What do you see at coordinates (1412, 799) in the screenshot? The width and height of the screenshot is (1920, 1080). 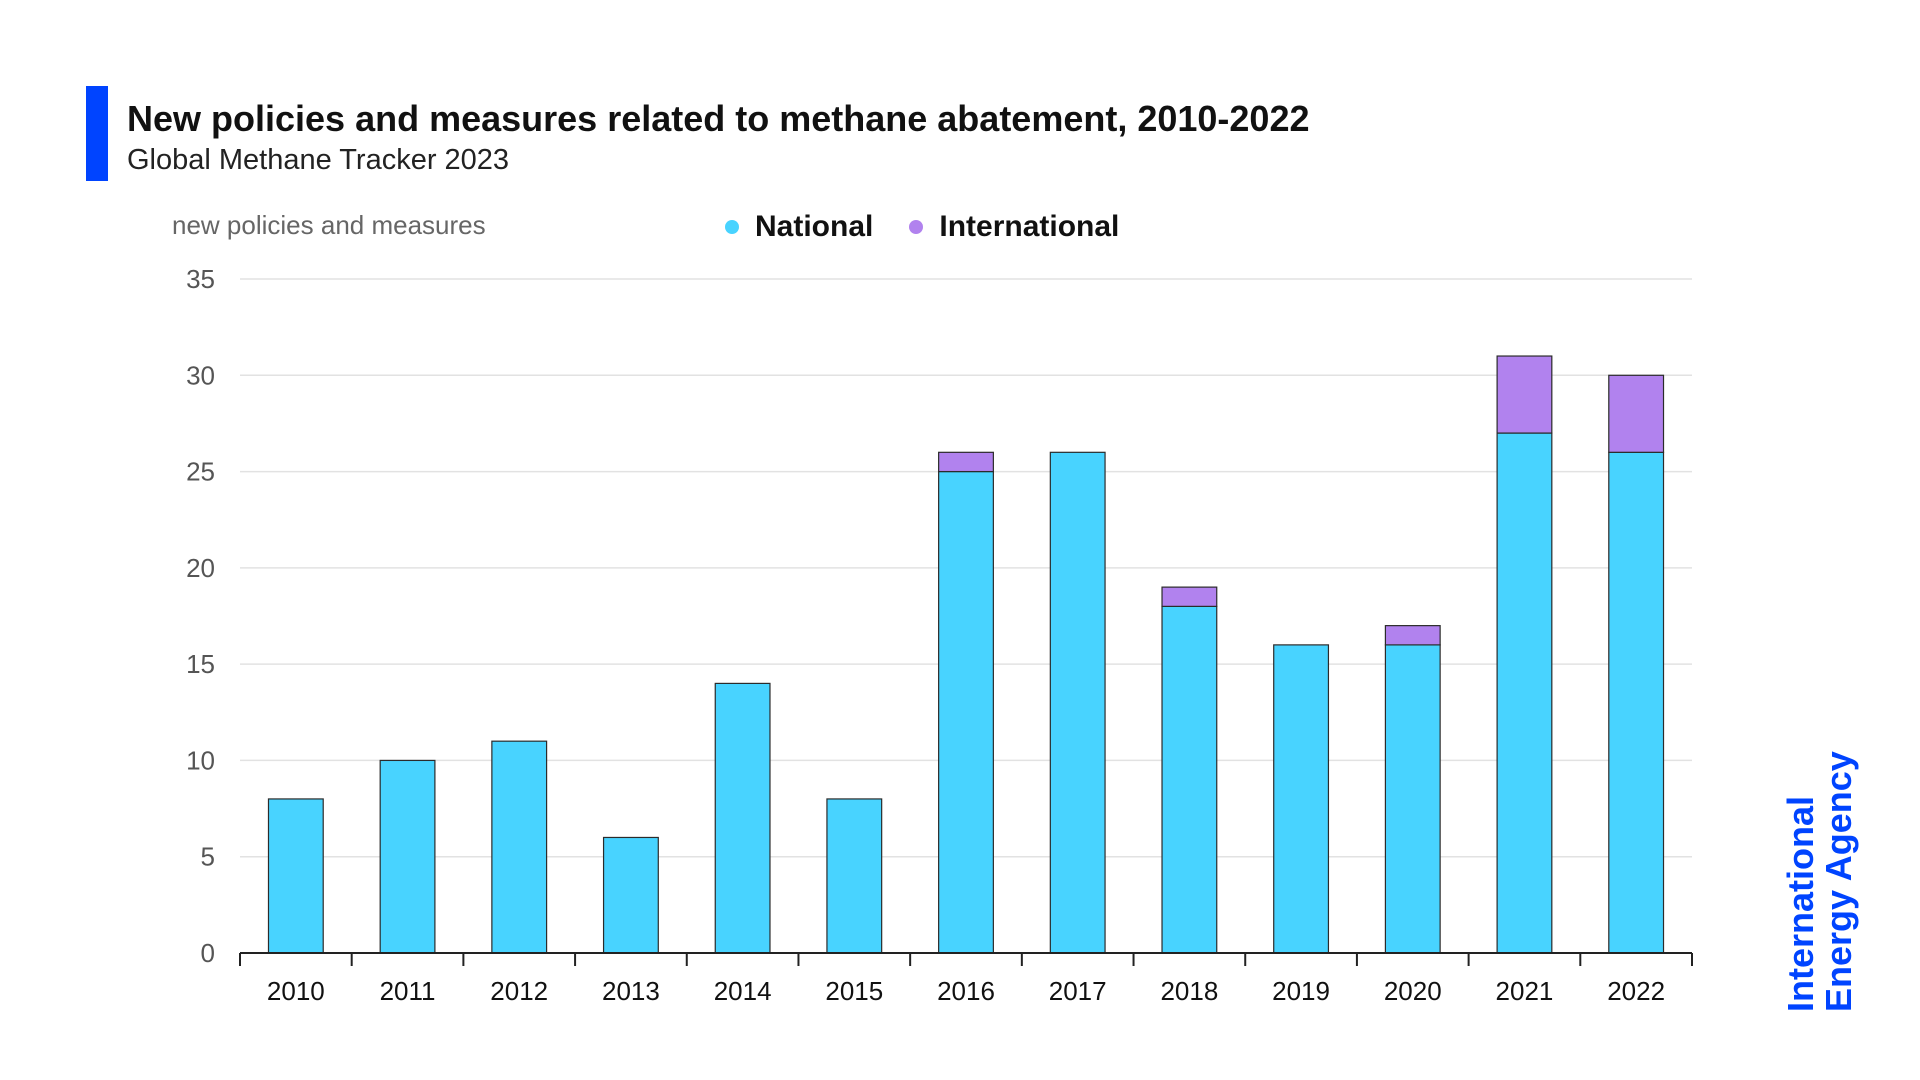 I see `bar-national-2020` at bounding box center [1412, 799].